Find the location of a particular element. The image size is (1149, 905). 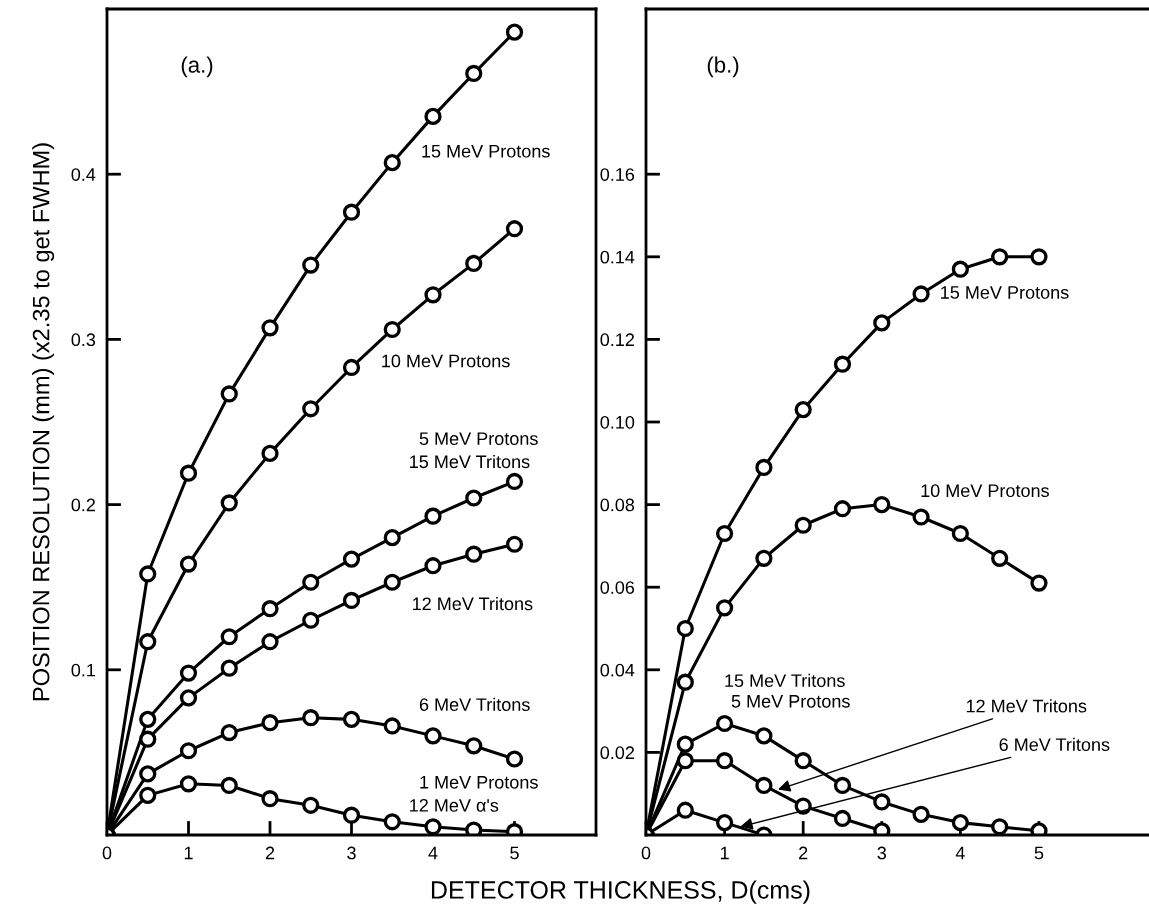

y-tick-label: 0.2 is located at coordinates (83, 505).